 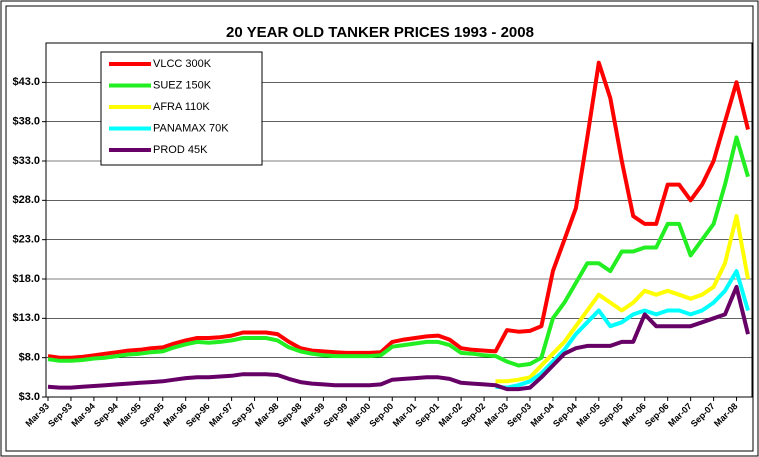 What do you see at coordinates (182, 85) in the screenshot?
I see `legend-label: SUEZ 150K` at bounding box center [182, 85].